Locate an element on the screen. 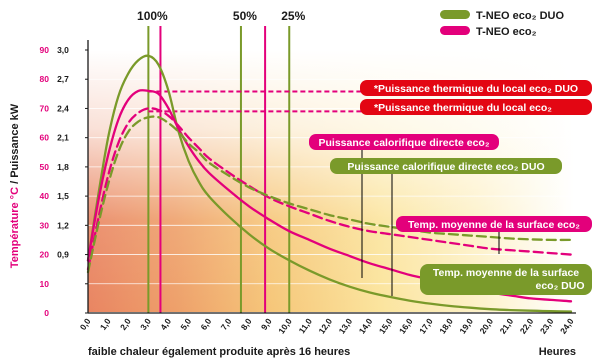 The width and height of the screenshot is (592, 362). x-tick-label: 6,0 is located at coordinates (205, 324).